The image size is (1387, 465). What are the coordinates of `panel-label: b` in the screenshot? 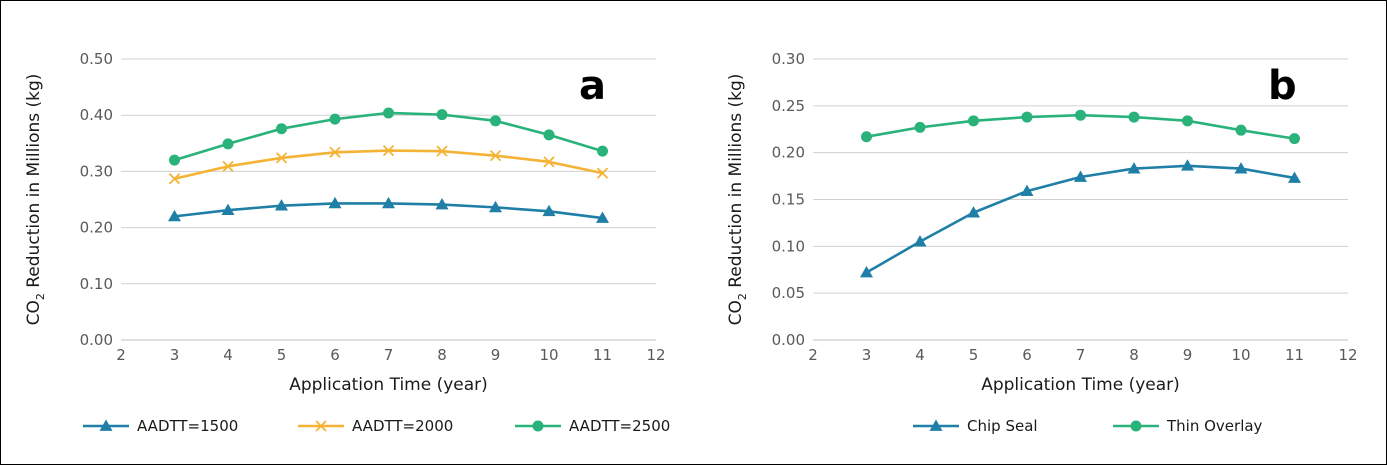 It's located at (1282, 86).